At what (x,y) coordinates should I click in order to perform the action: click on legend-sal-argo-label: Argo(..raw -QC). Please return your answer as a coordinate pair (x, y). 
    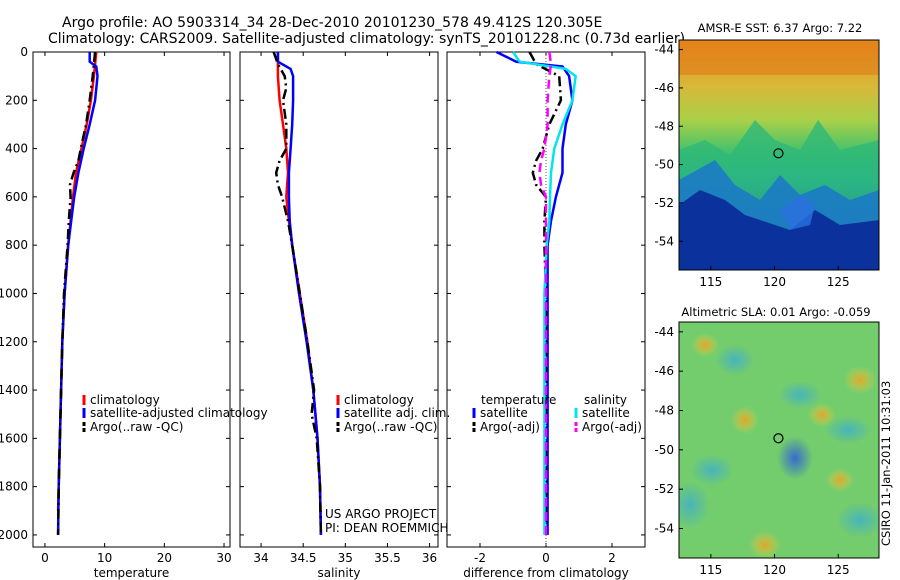
    Looking at the image, I should click on (390, 427).